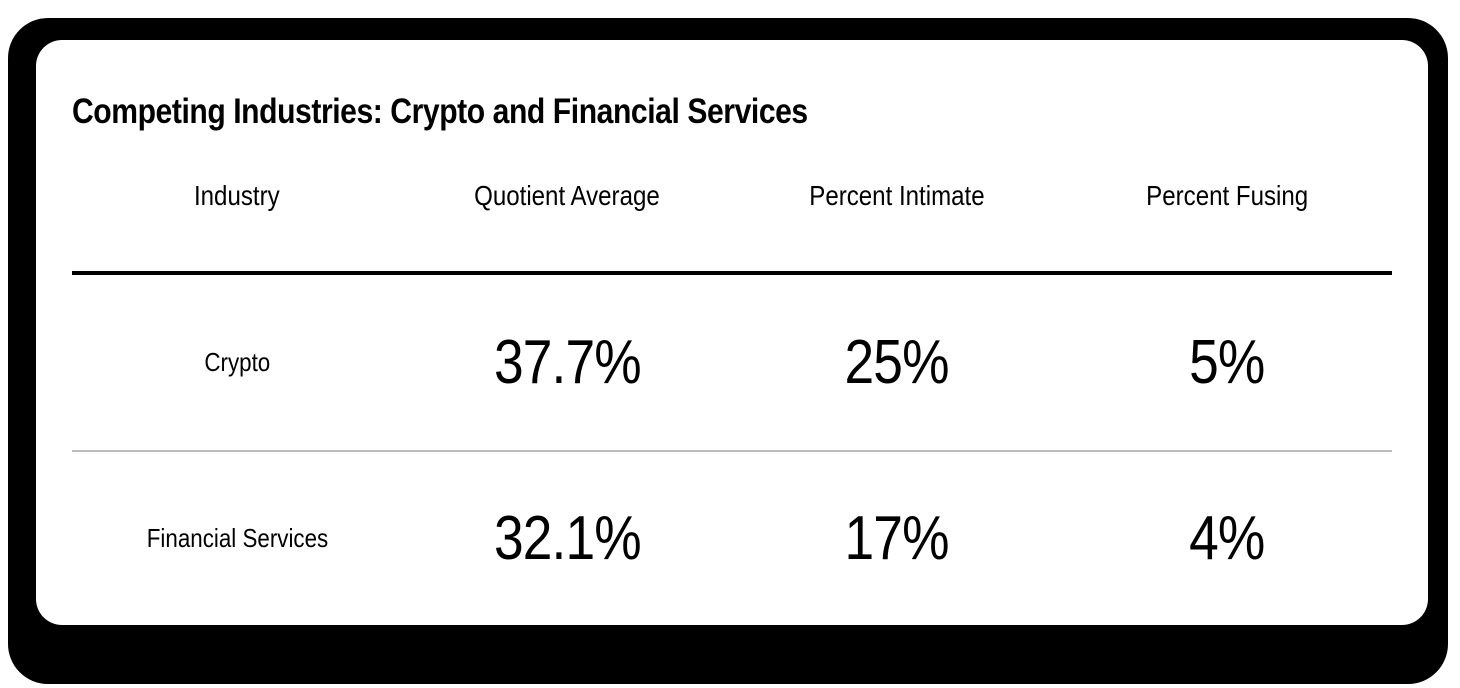 The image size is (1460, 688). I want to click on financial-services-quotient-average-value: 32.1%, so click(567, 538).